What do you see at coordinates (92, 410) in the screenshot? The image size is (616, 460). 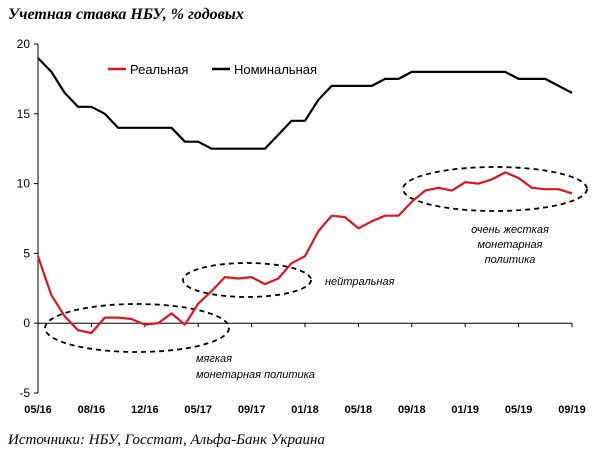 I see `x-tick-label: 08/16` at bounding box center [92, 410].